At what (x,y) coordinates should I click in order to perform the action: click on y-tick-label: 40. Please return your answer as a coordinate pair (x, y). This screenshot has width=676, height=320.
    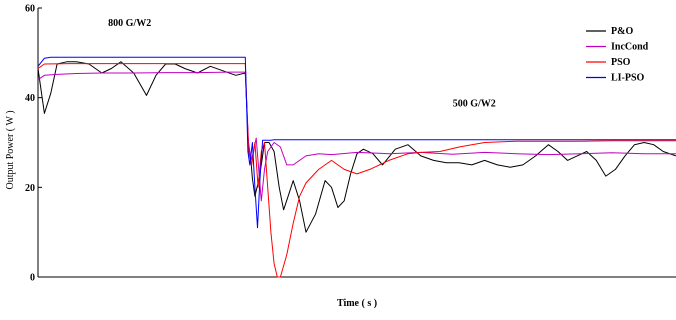
    Looking at the image, I should click on (30, 98).